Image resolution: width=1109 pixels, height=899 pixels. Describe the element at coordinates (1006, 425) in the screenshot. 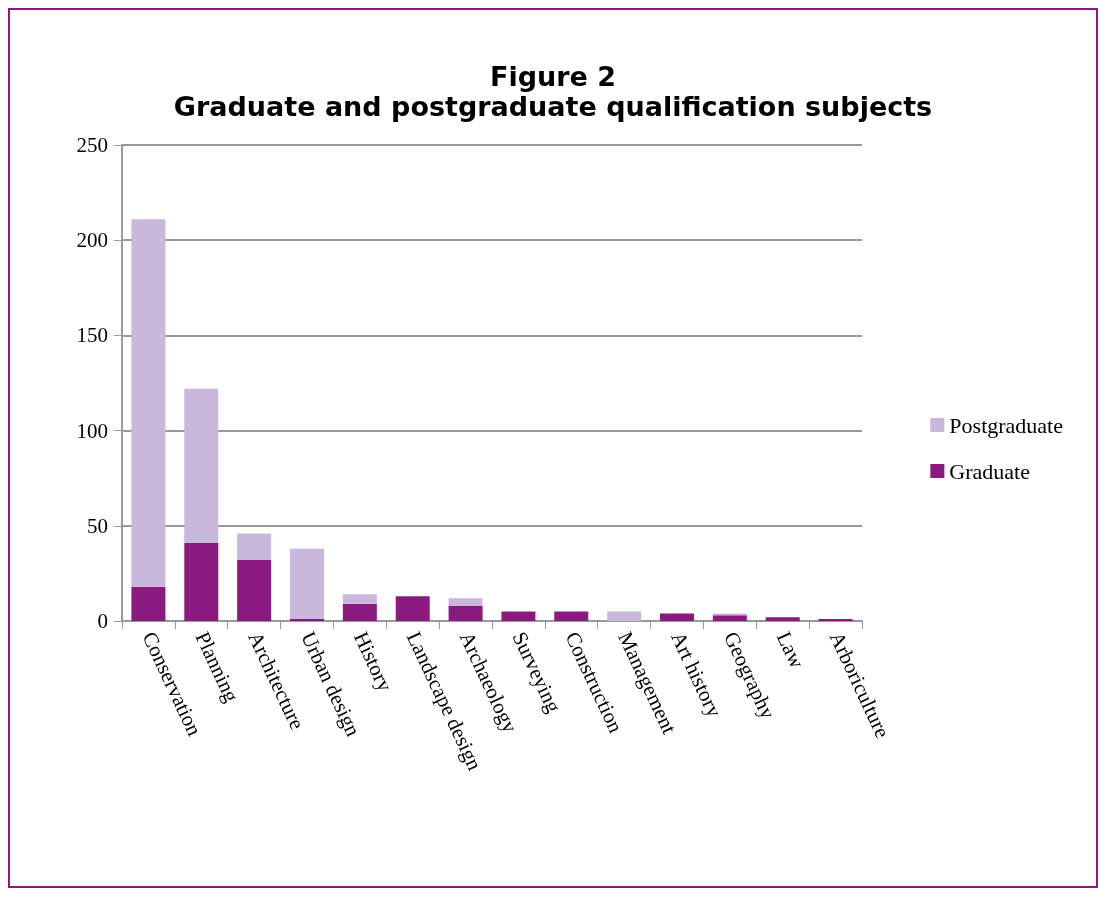

I see `legend-label: Postgraduate` at that location.